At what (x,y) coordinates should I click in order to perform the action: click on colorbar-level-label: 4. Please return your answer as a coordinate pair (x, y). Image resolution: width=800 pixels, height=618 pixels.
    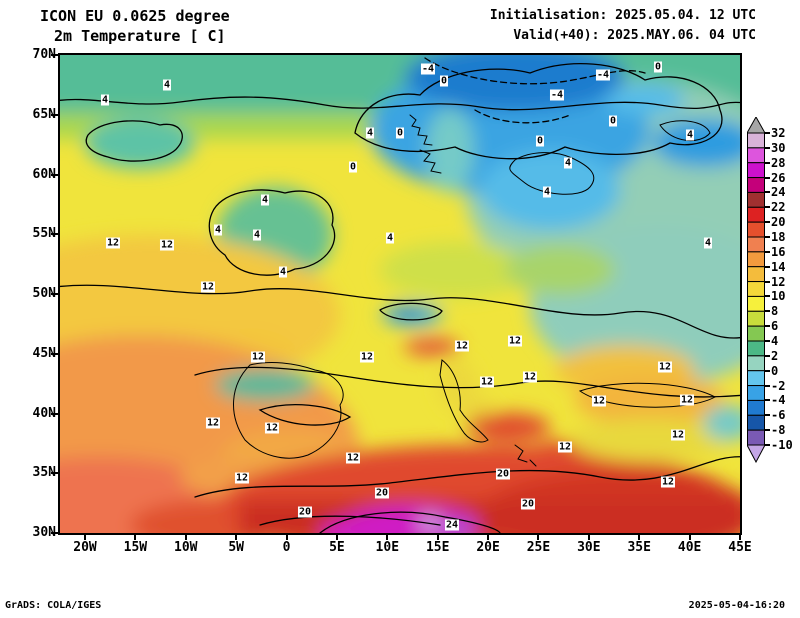
    Looking at the image, I should click on (775, 341).